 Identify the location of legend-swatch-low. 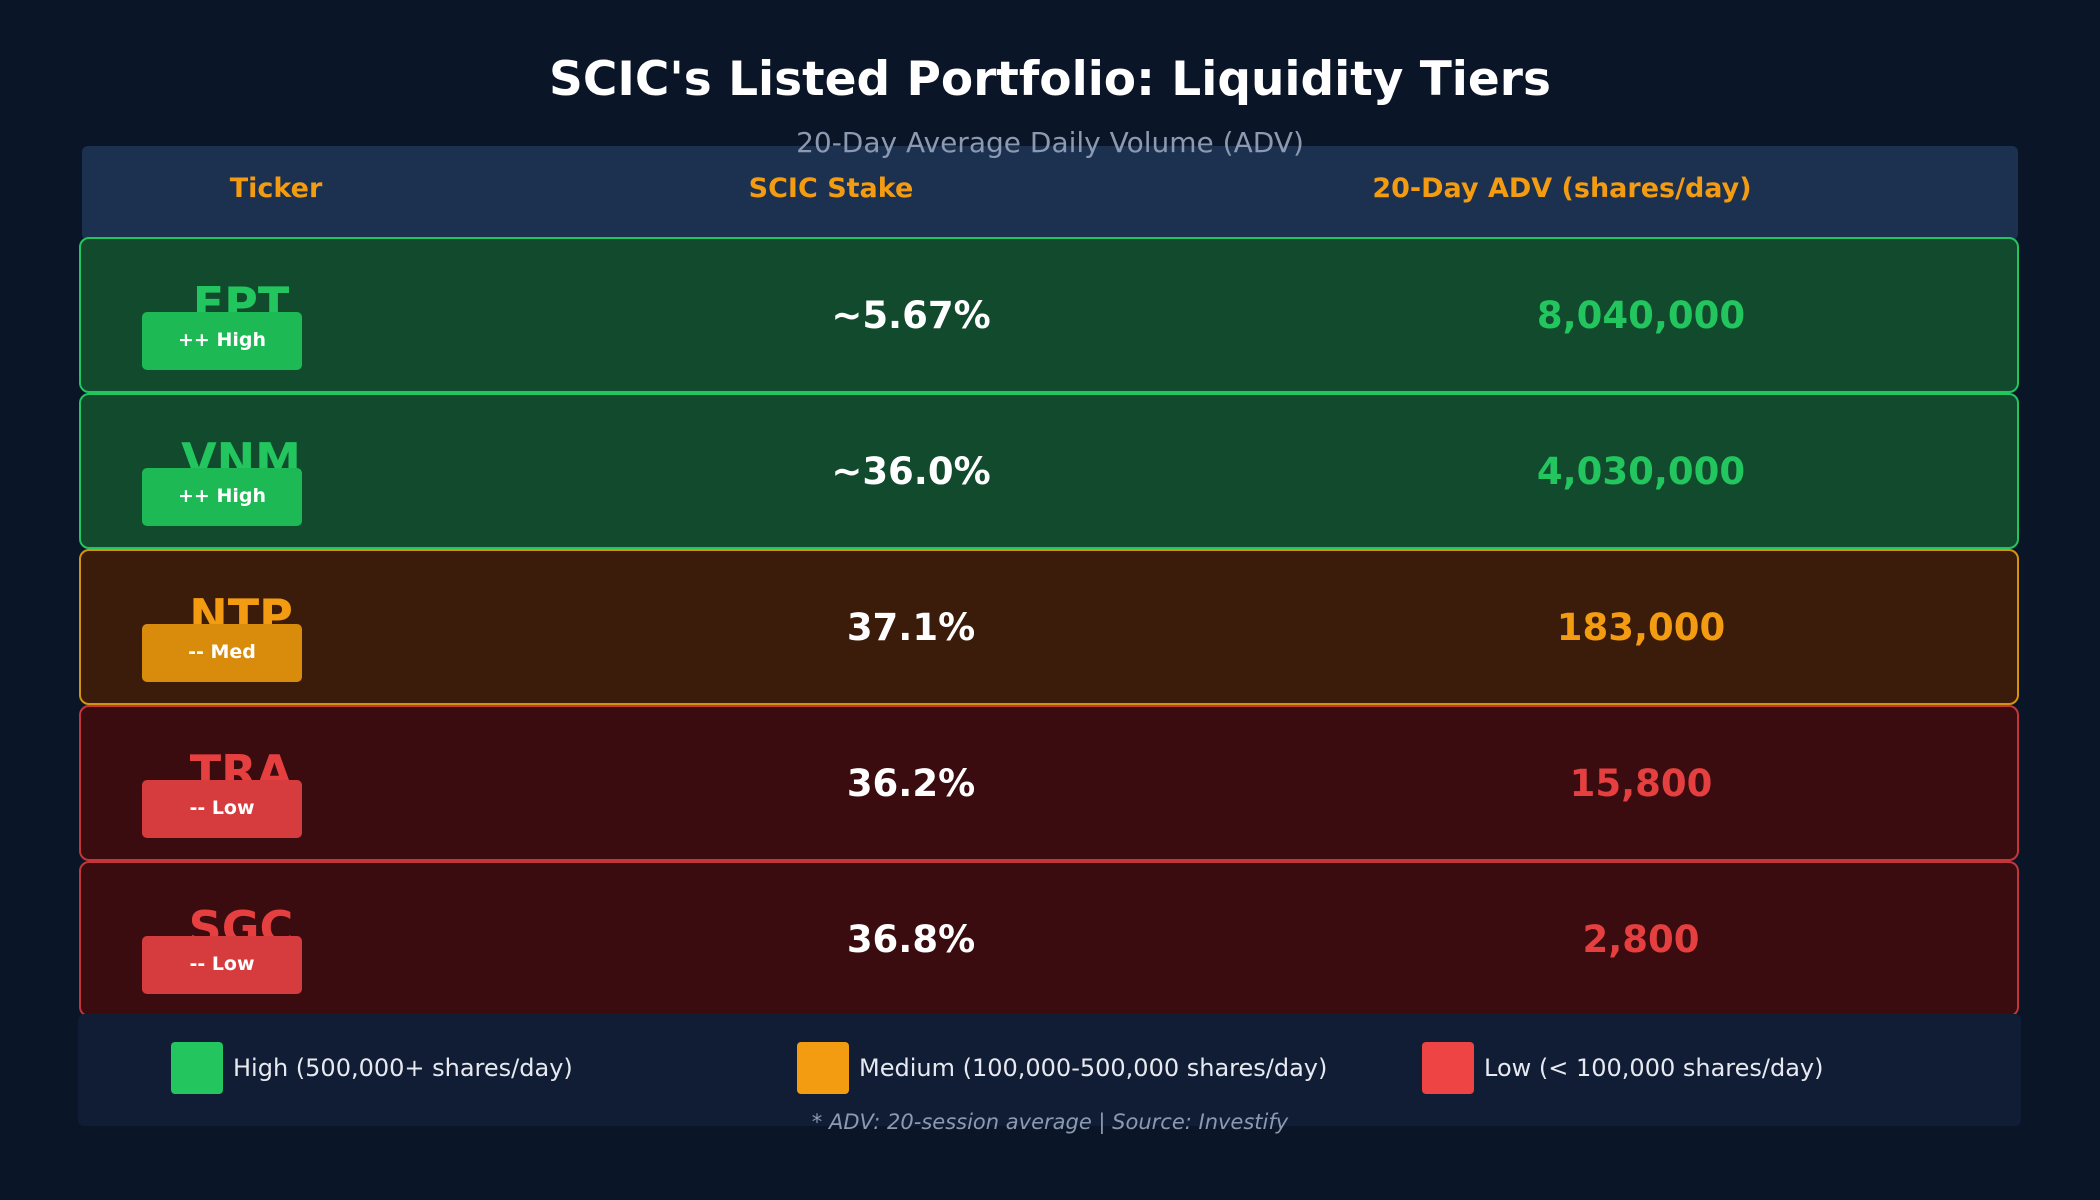
(1448, 1068).